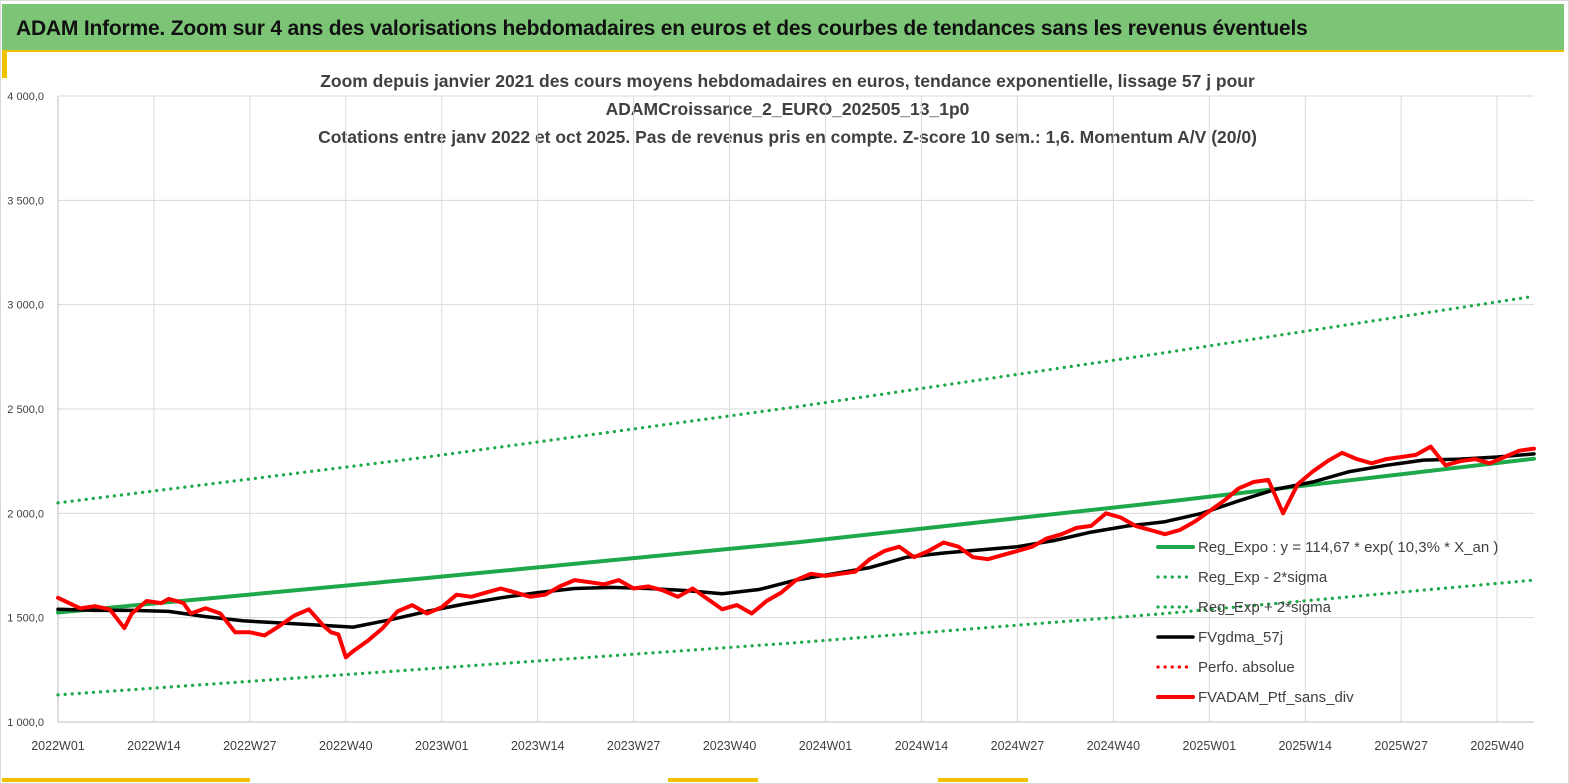 Image resolution: width=1569 pixels, height=784 pixels. What do you see at coordinates (25, 723) in the screenshot?
I see `y-tick-label: 1 000,0` at bounding box center [25, 723].